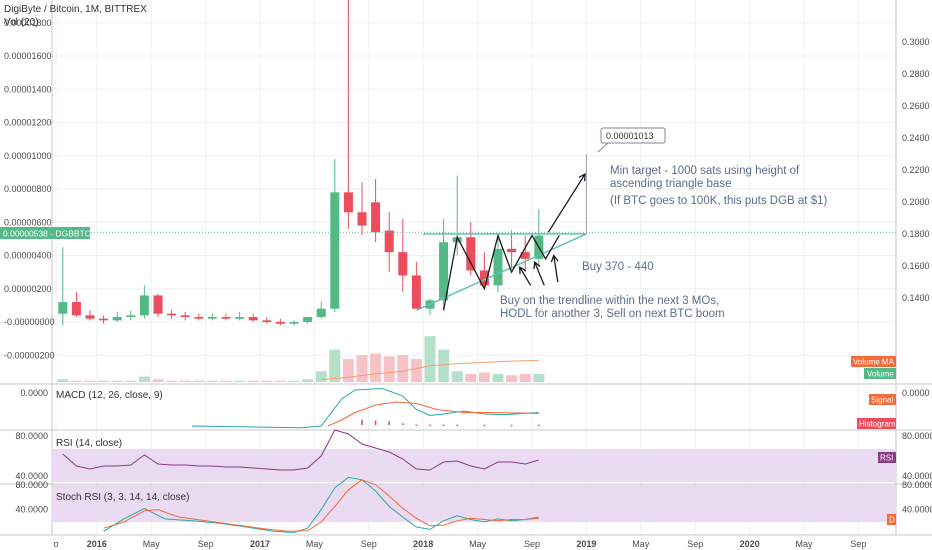  I want to click on right-axis-tick-label: 0.2400, so click(916, 138).